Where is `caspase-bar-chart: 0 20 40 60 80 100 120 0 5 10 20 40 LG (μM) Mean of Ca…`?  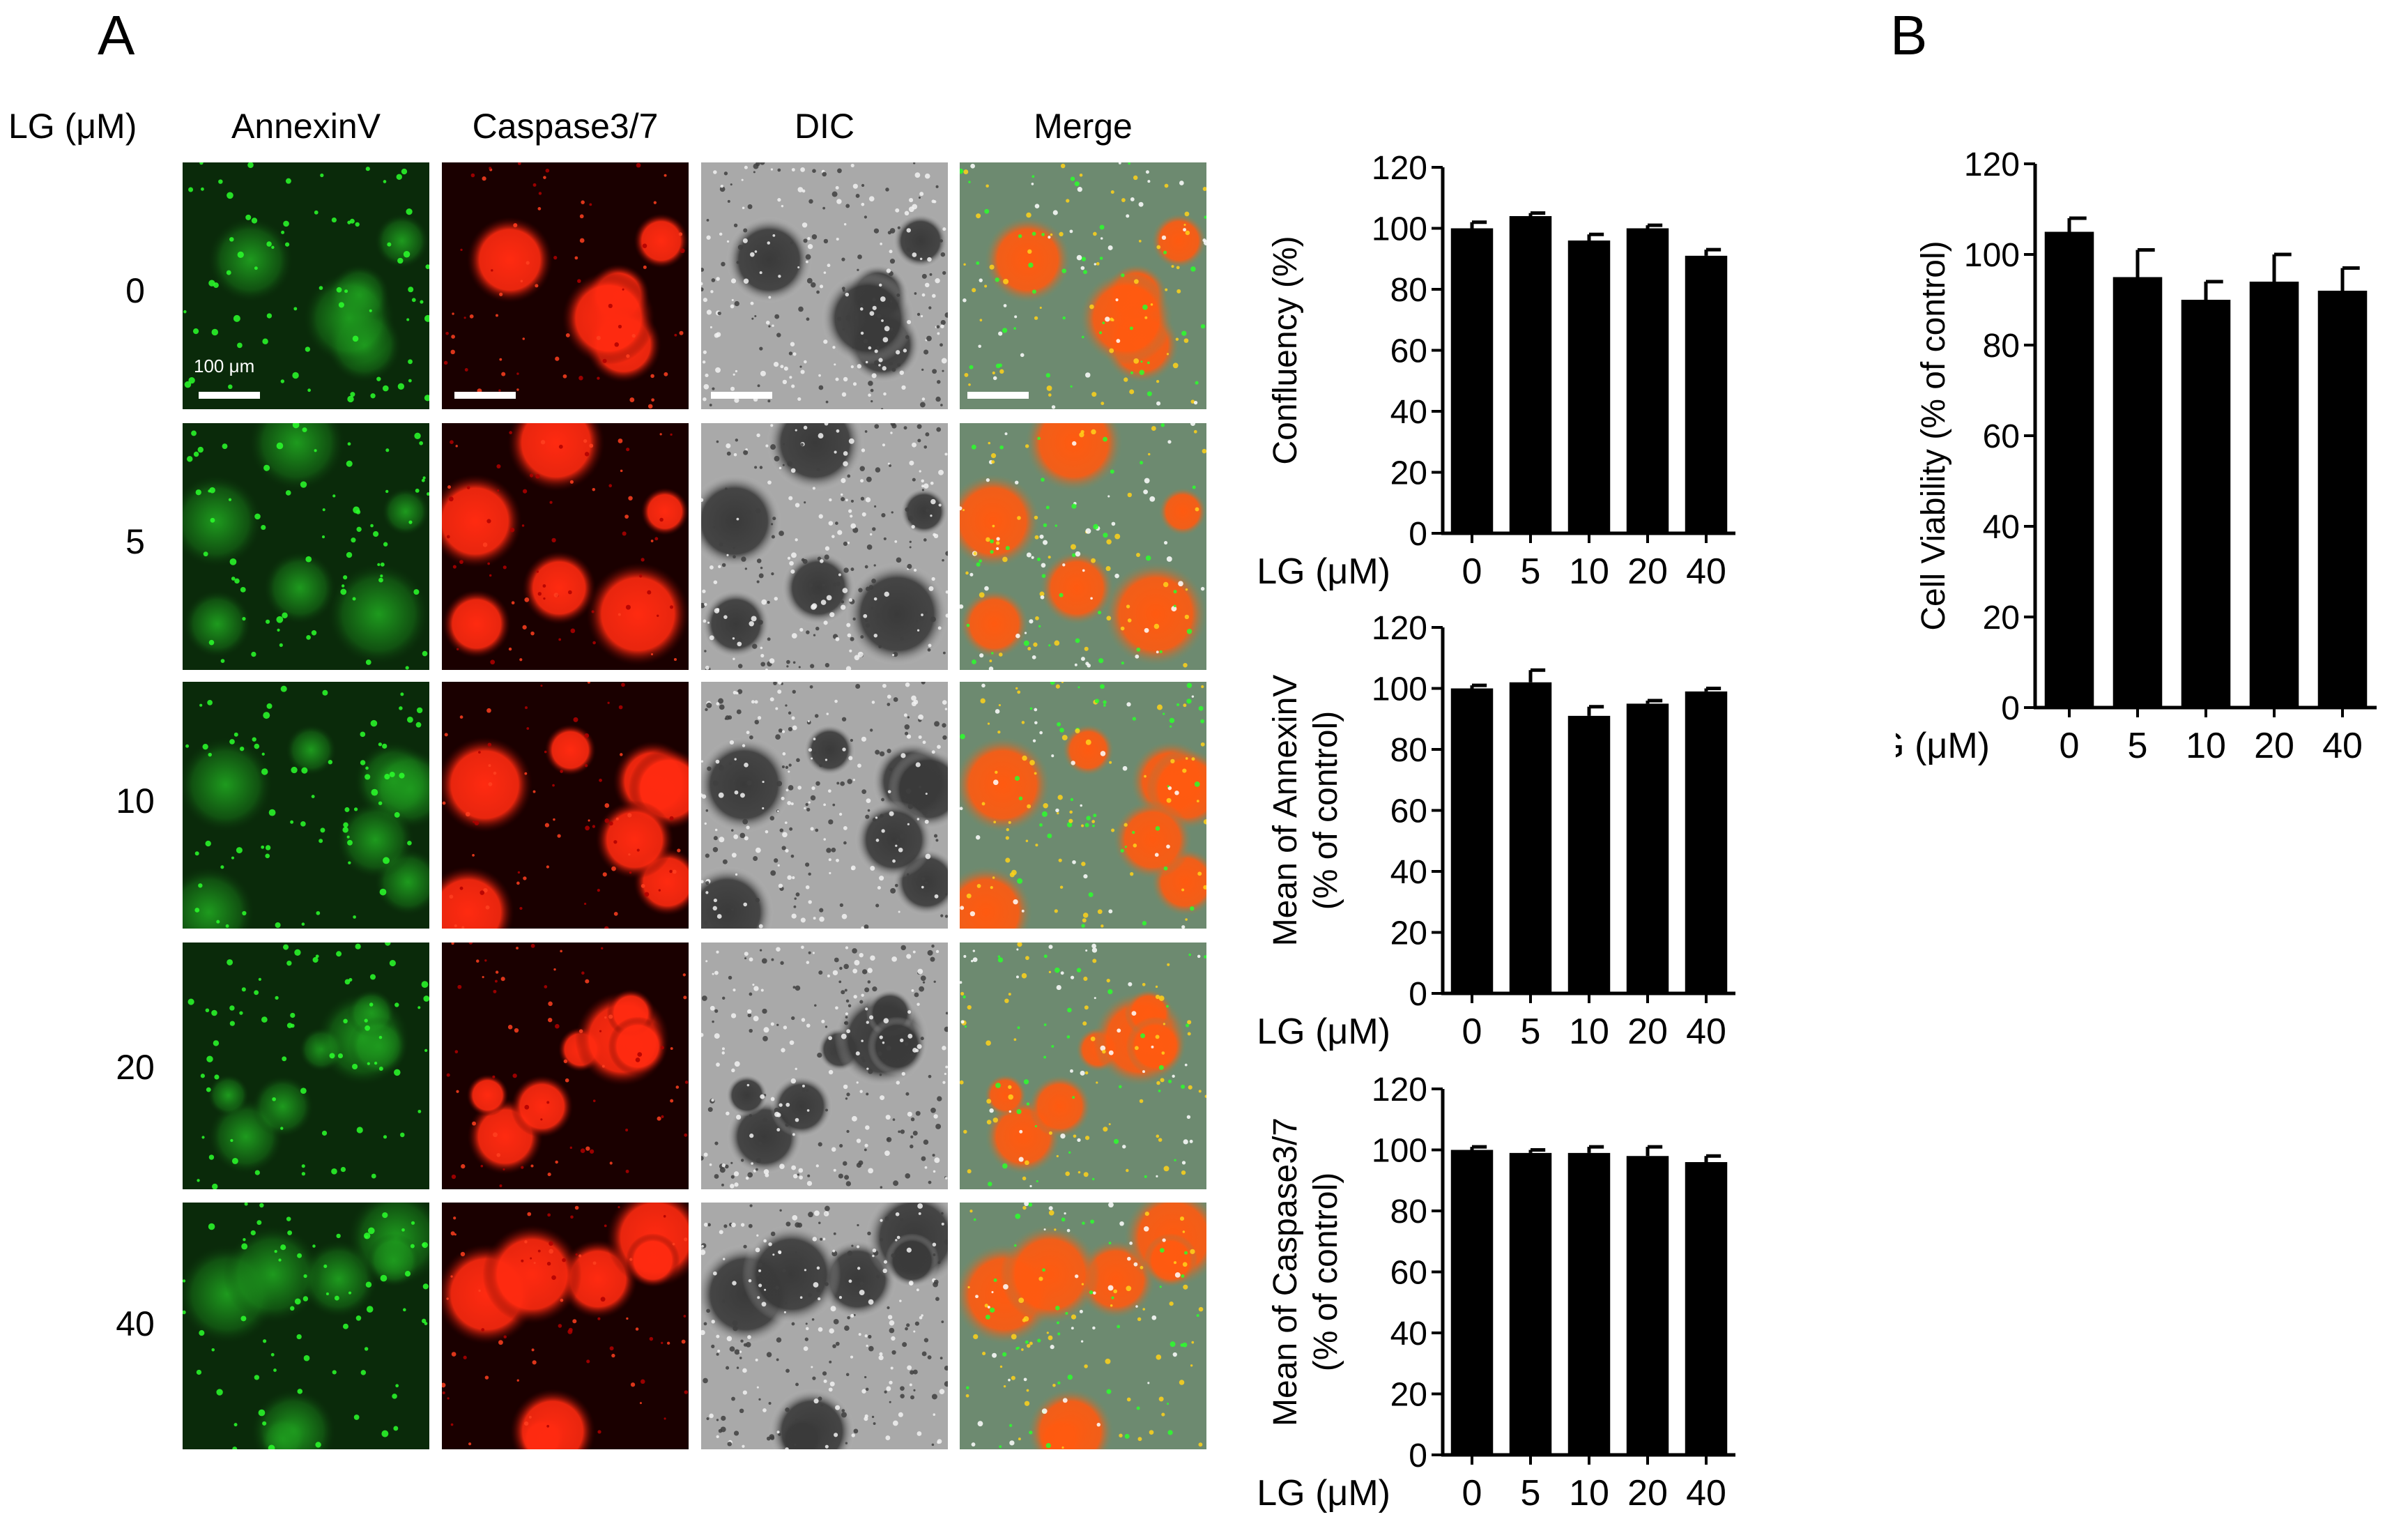 caspase-bar-chart: 0 20 40 60 80 100 120 0 5 10 20 40 LG (μM) Mean of Ca… is located at coordinates (1509, 1288).